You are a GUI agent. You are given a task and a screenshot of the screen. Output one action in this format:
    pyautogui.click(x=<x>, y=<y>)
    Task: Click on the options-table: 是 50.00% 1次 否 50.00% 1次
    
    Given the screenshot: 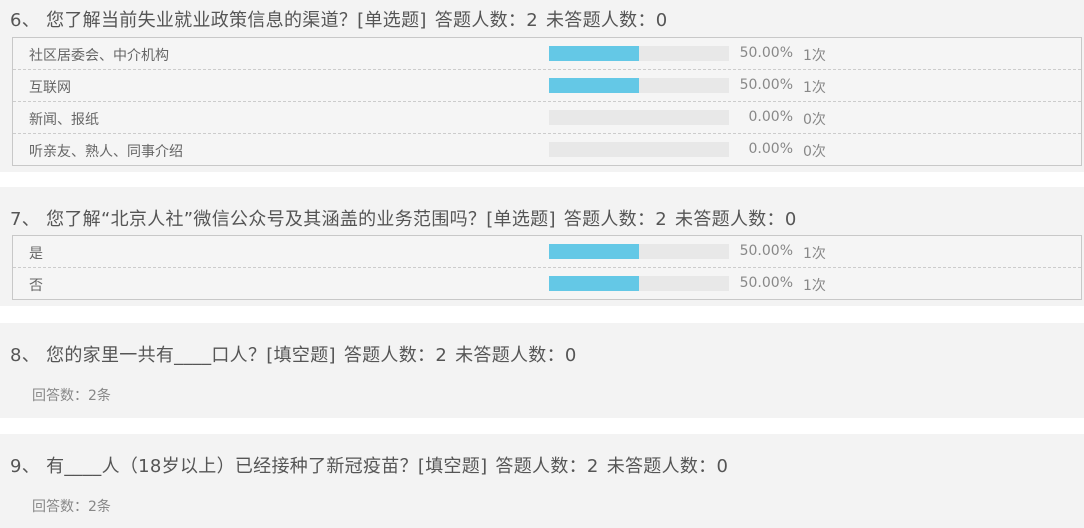 What is the action you would take?
    pyautogui.click(x=547, y=267)
    